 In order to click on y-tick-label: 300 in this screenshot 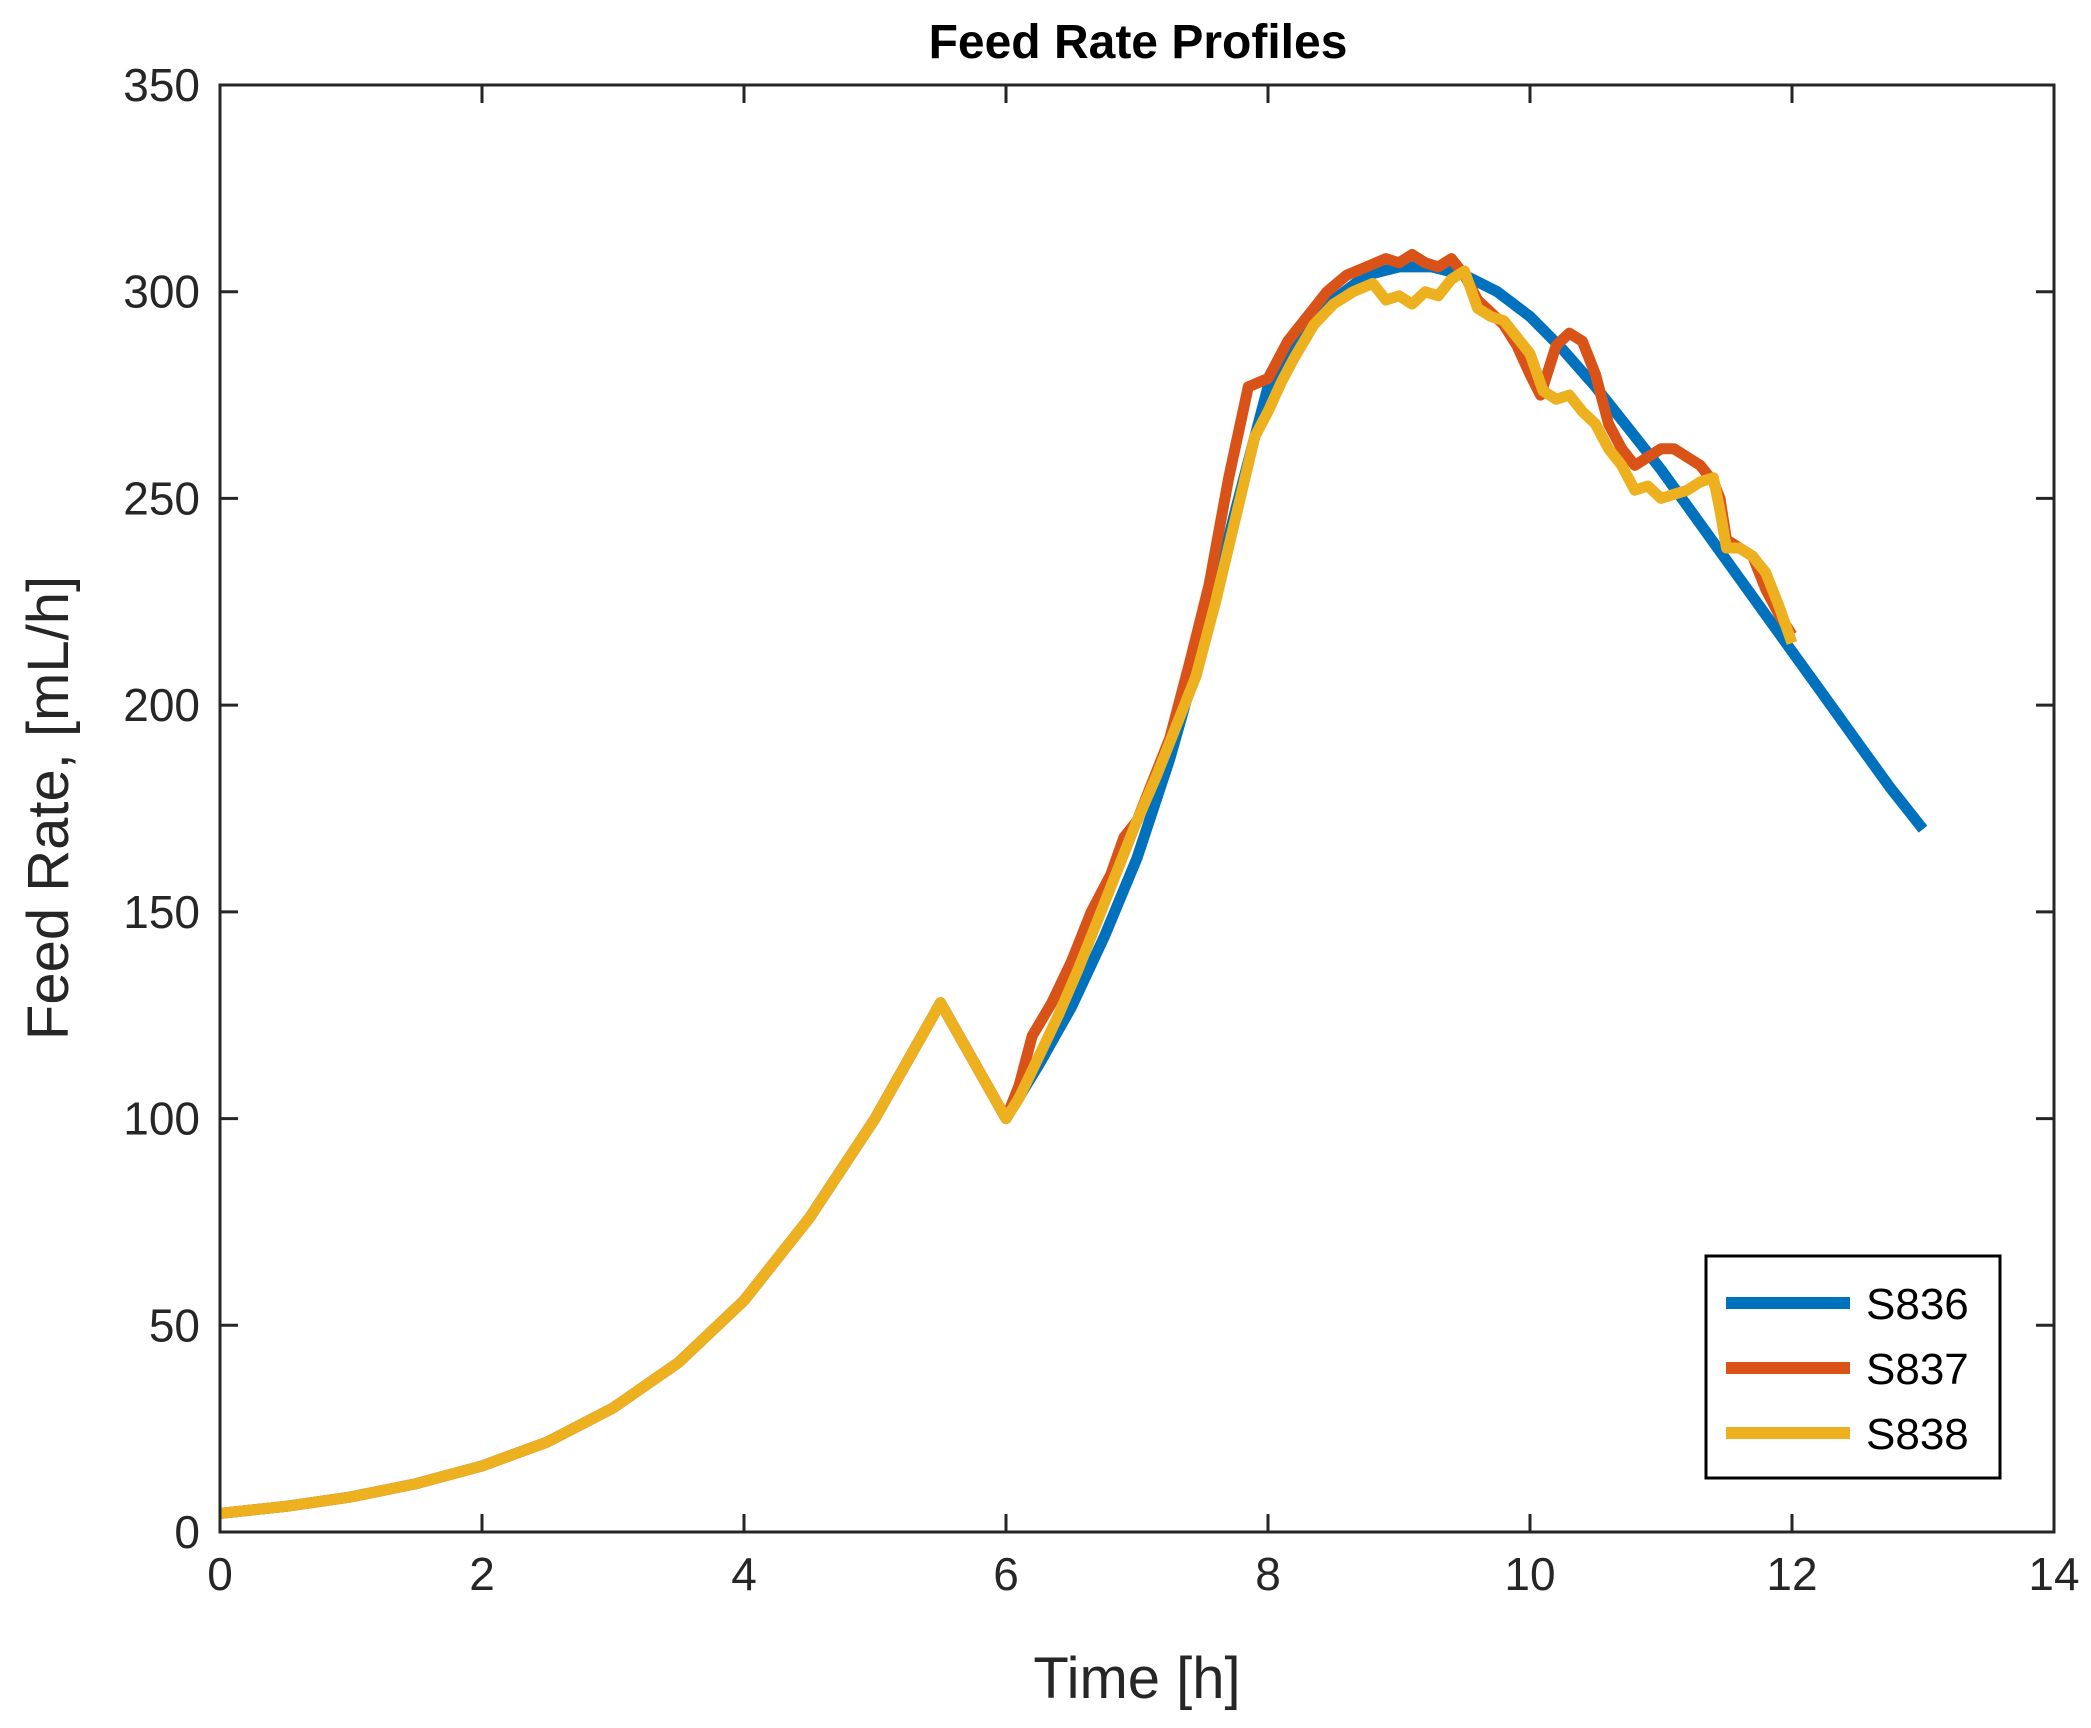, I will do `click(161, 292)`.